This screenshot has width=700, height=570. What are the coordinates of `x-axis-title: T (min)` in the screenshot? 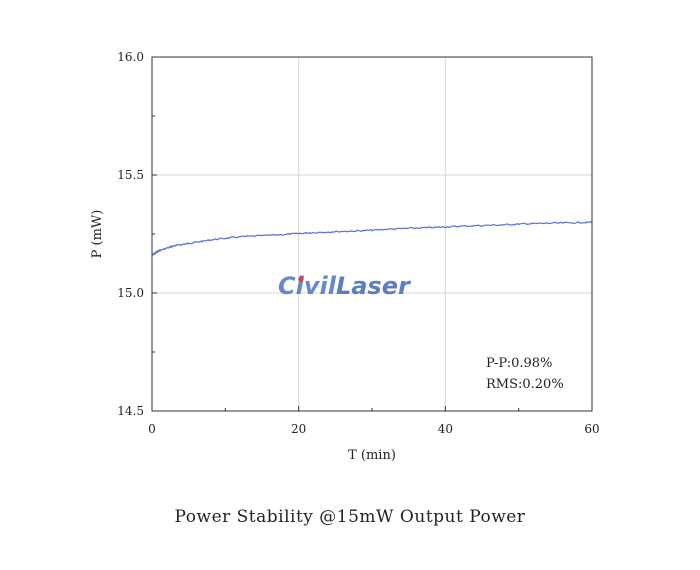 It's located at (372, 455).